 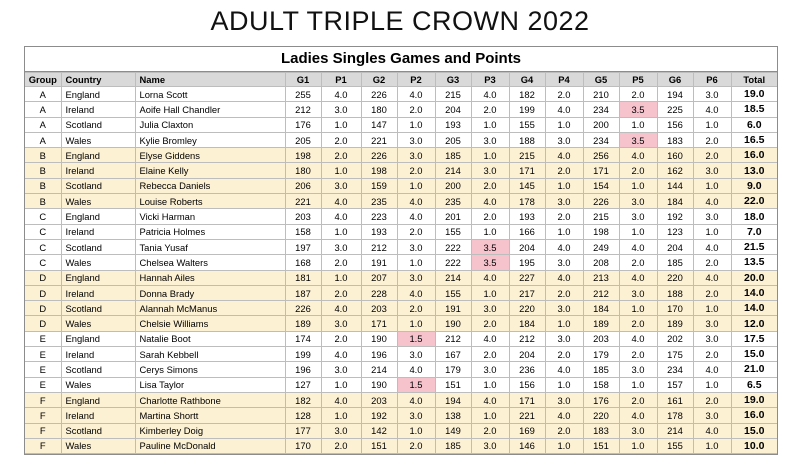 I want to click on cell-g5: 213, so click(x=601, y=277).